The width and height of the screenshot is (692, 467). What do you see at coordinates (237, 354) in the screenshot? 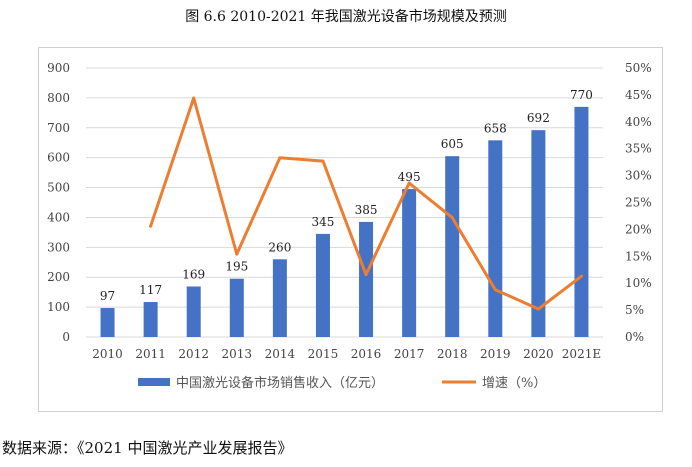
I see `x-tick-label: 2013` at bounding box center [237, 354].